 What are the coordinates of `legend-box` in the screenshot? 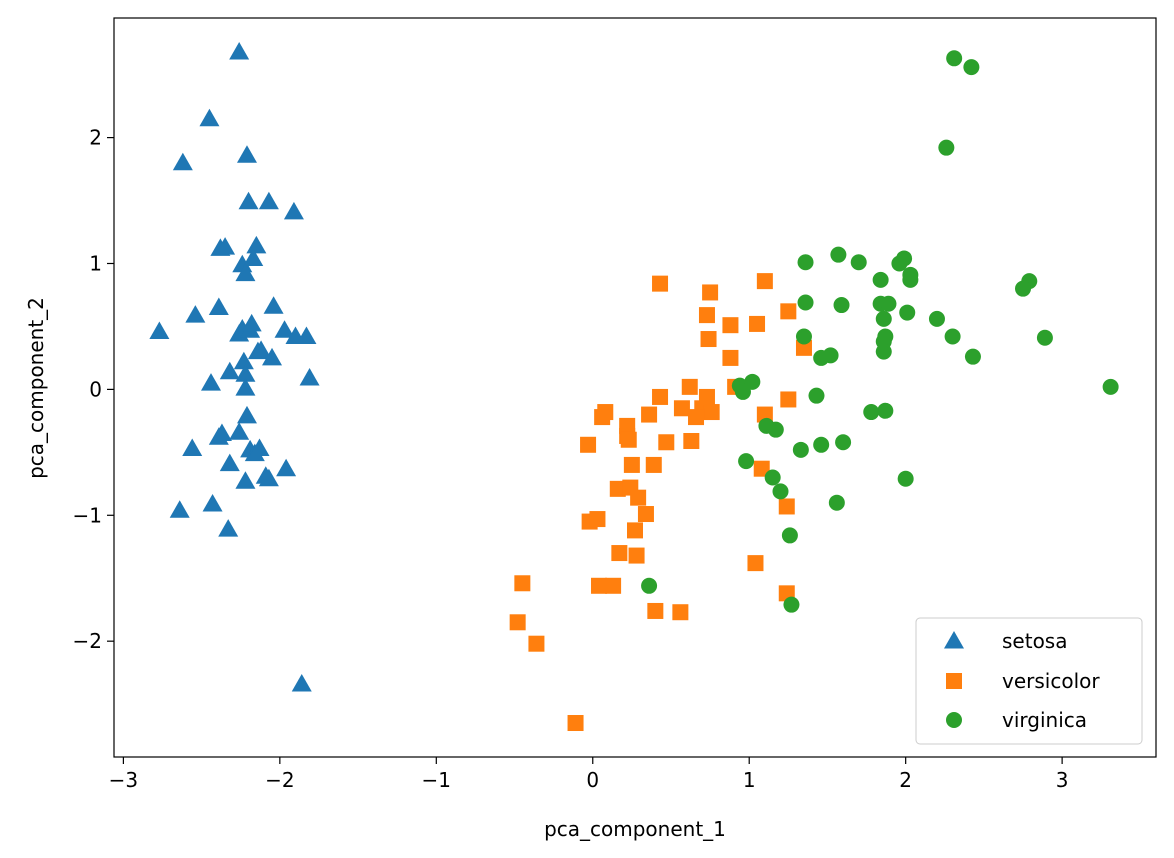 It's located at (1029, 681).